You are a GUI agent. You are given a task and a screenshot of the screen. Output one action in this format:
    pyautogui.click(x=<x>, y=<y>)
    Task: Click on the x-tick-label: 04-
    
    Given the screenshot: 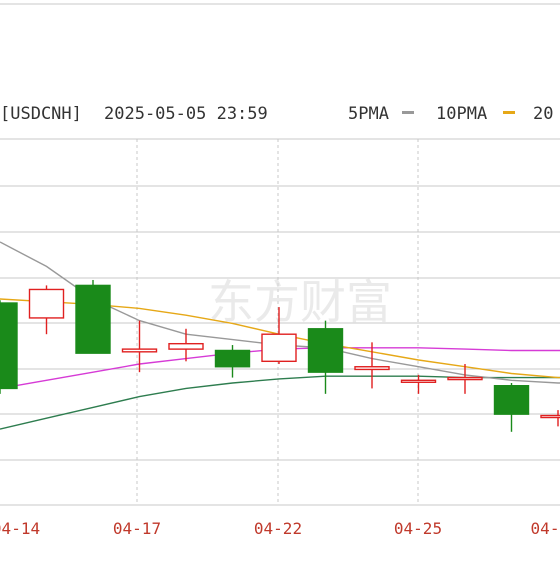 What is the action you would take?
    pyautogui.click(x=545, y=528)
    